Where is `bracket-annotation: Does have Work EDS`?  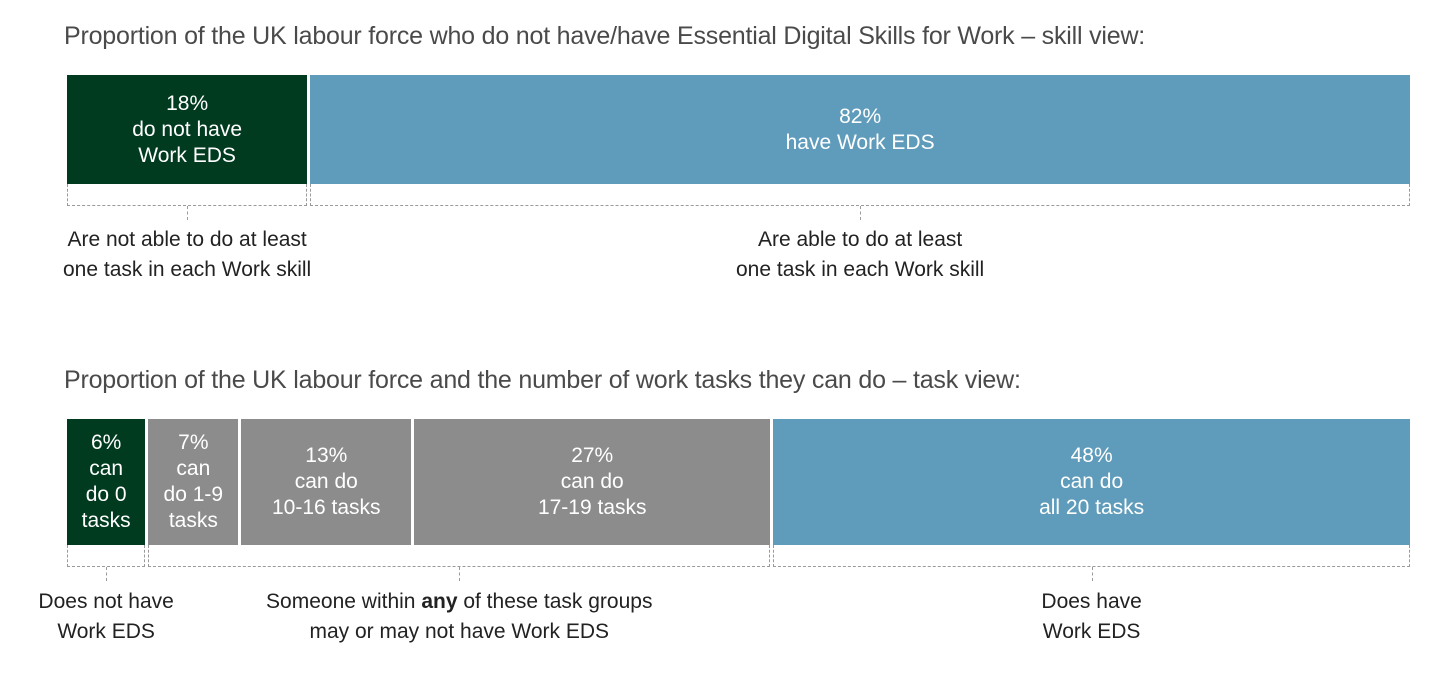 bracket-annotation: Does have Work EDS is located at coordinates (1091, 617).